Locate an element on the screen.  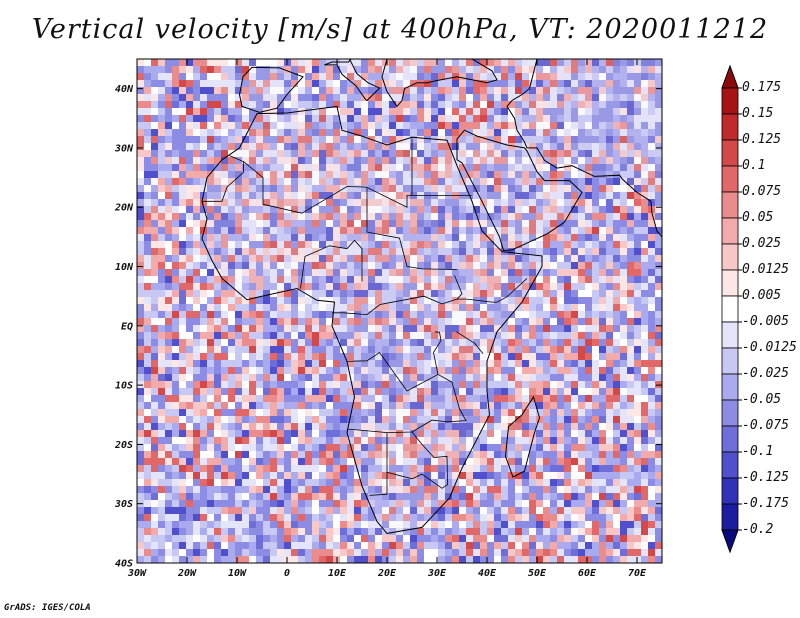
colorbar-label: -0.005 is located at coordinates (765, 321).